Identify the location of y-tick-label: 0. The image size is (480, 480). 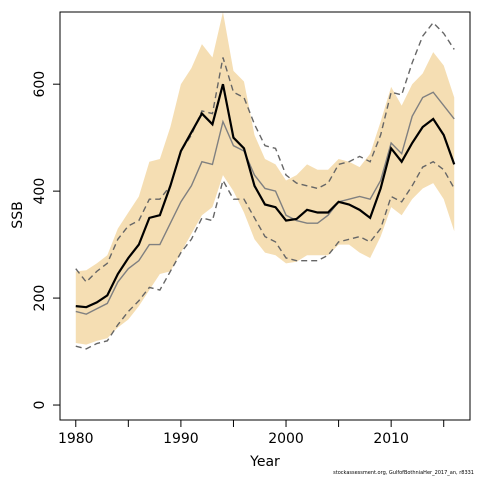
(40, 405).